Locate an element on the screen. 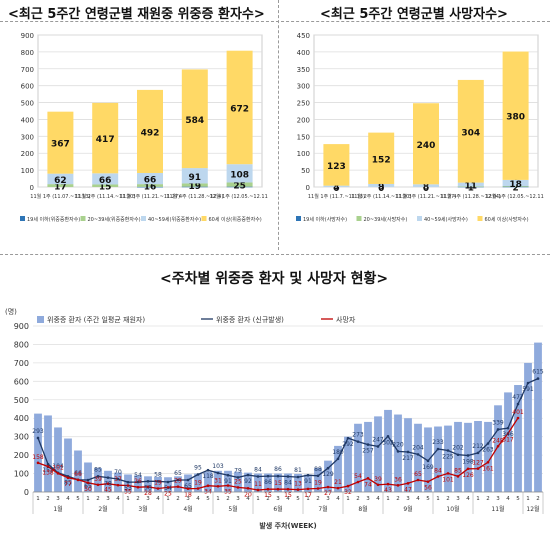  right-chart-legend-label: 19세 이하(사망자수) is located at coordinates (325, 219).